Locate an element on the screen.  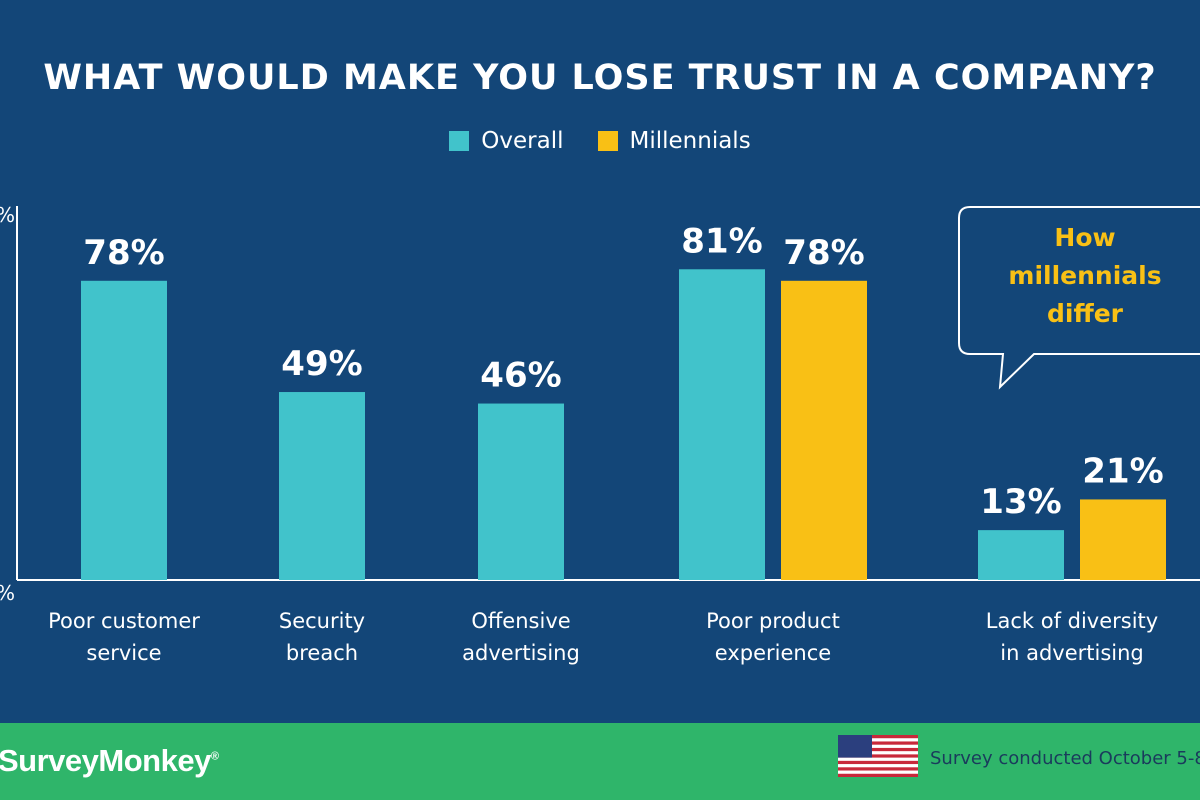
callout-line-2: millennials is located at coordinates (1084, 275).